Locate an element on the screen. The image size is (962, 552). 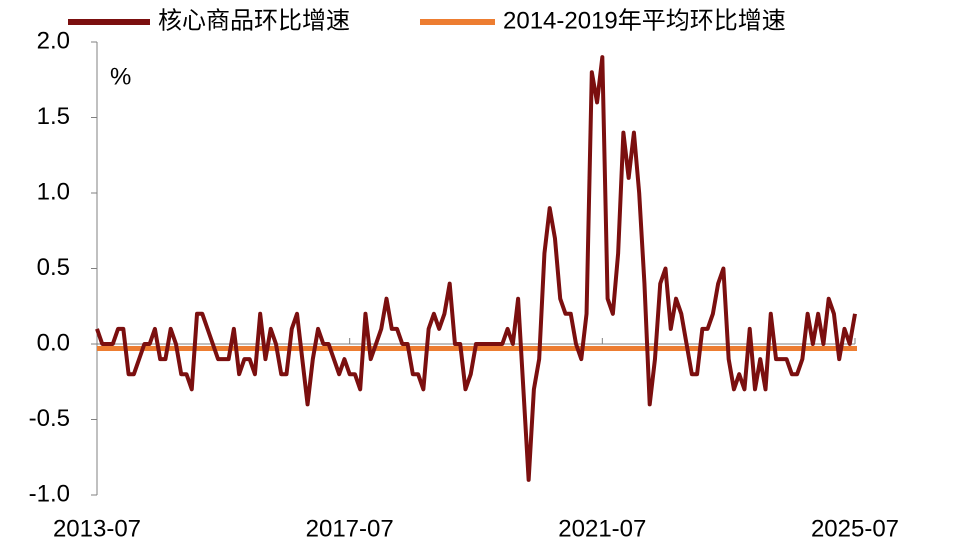
legend-label: 2014-2019年平均环比增速 is located at coordinates (644, 20).